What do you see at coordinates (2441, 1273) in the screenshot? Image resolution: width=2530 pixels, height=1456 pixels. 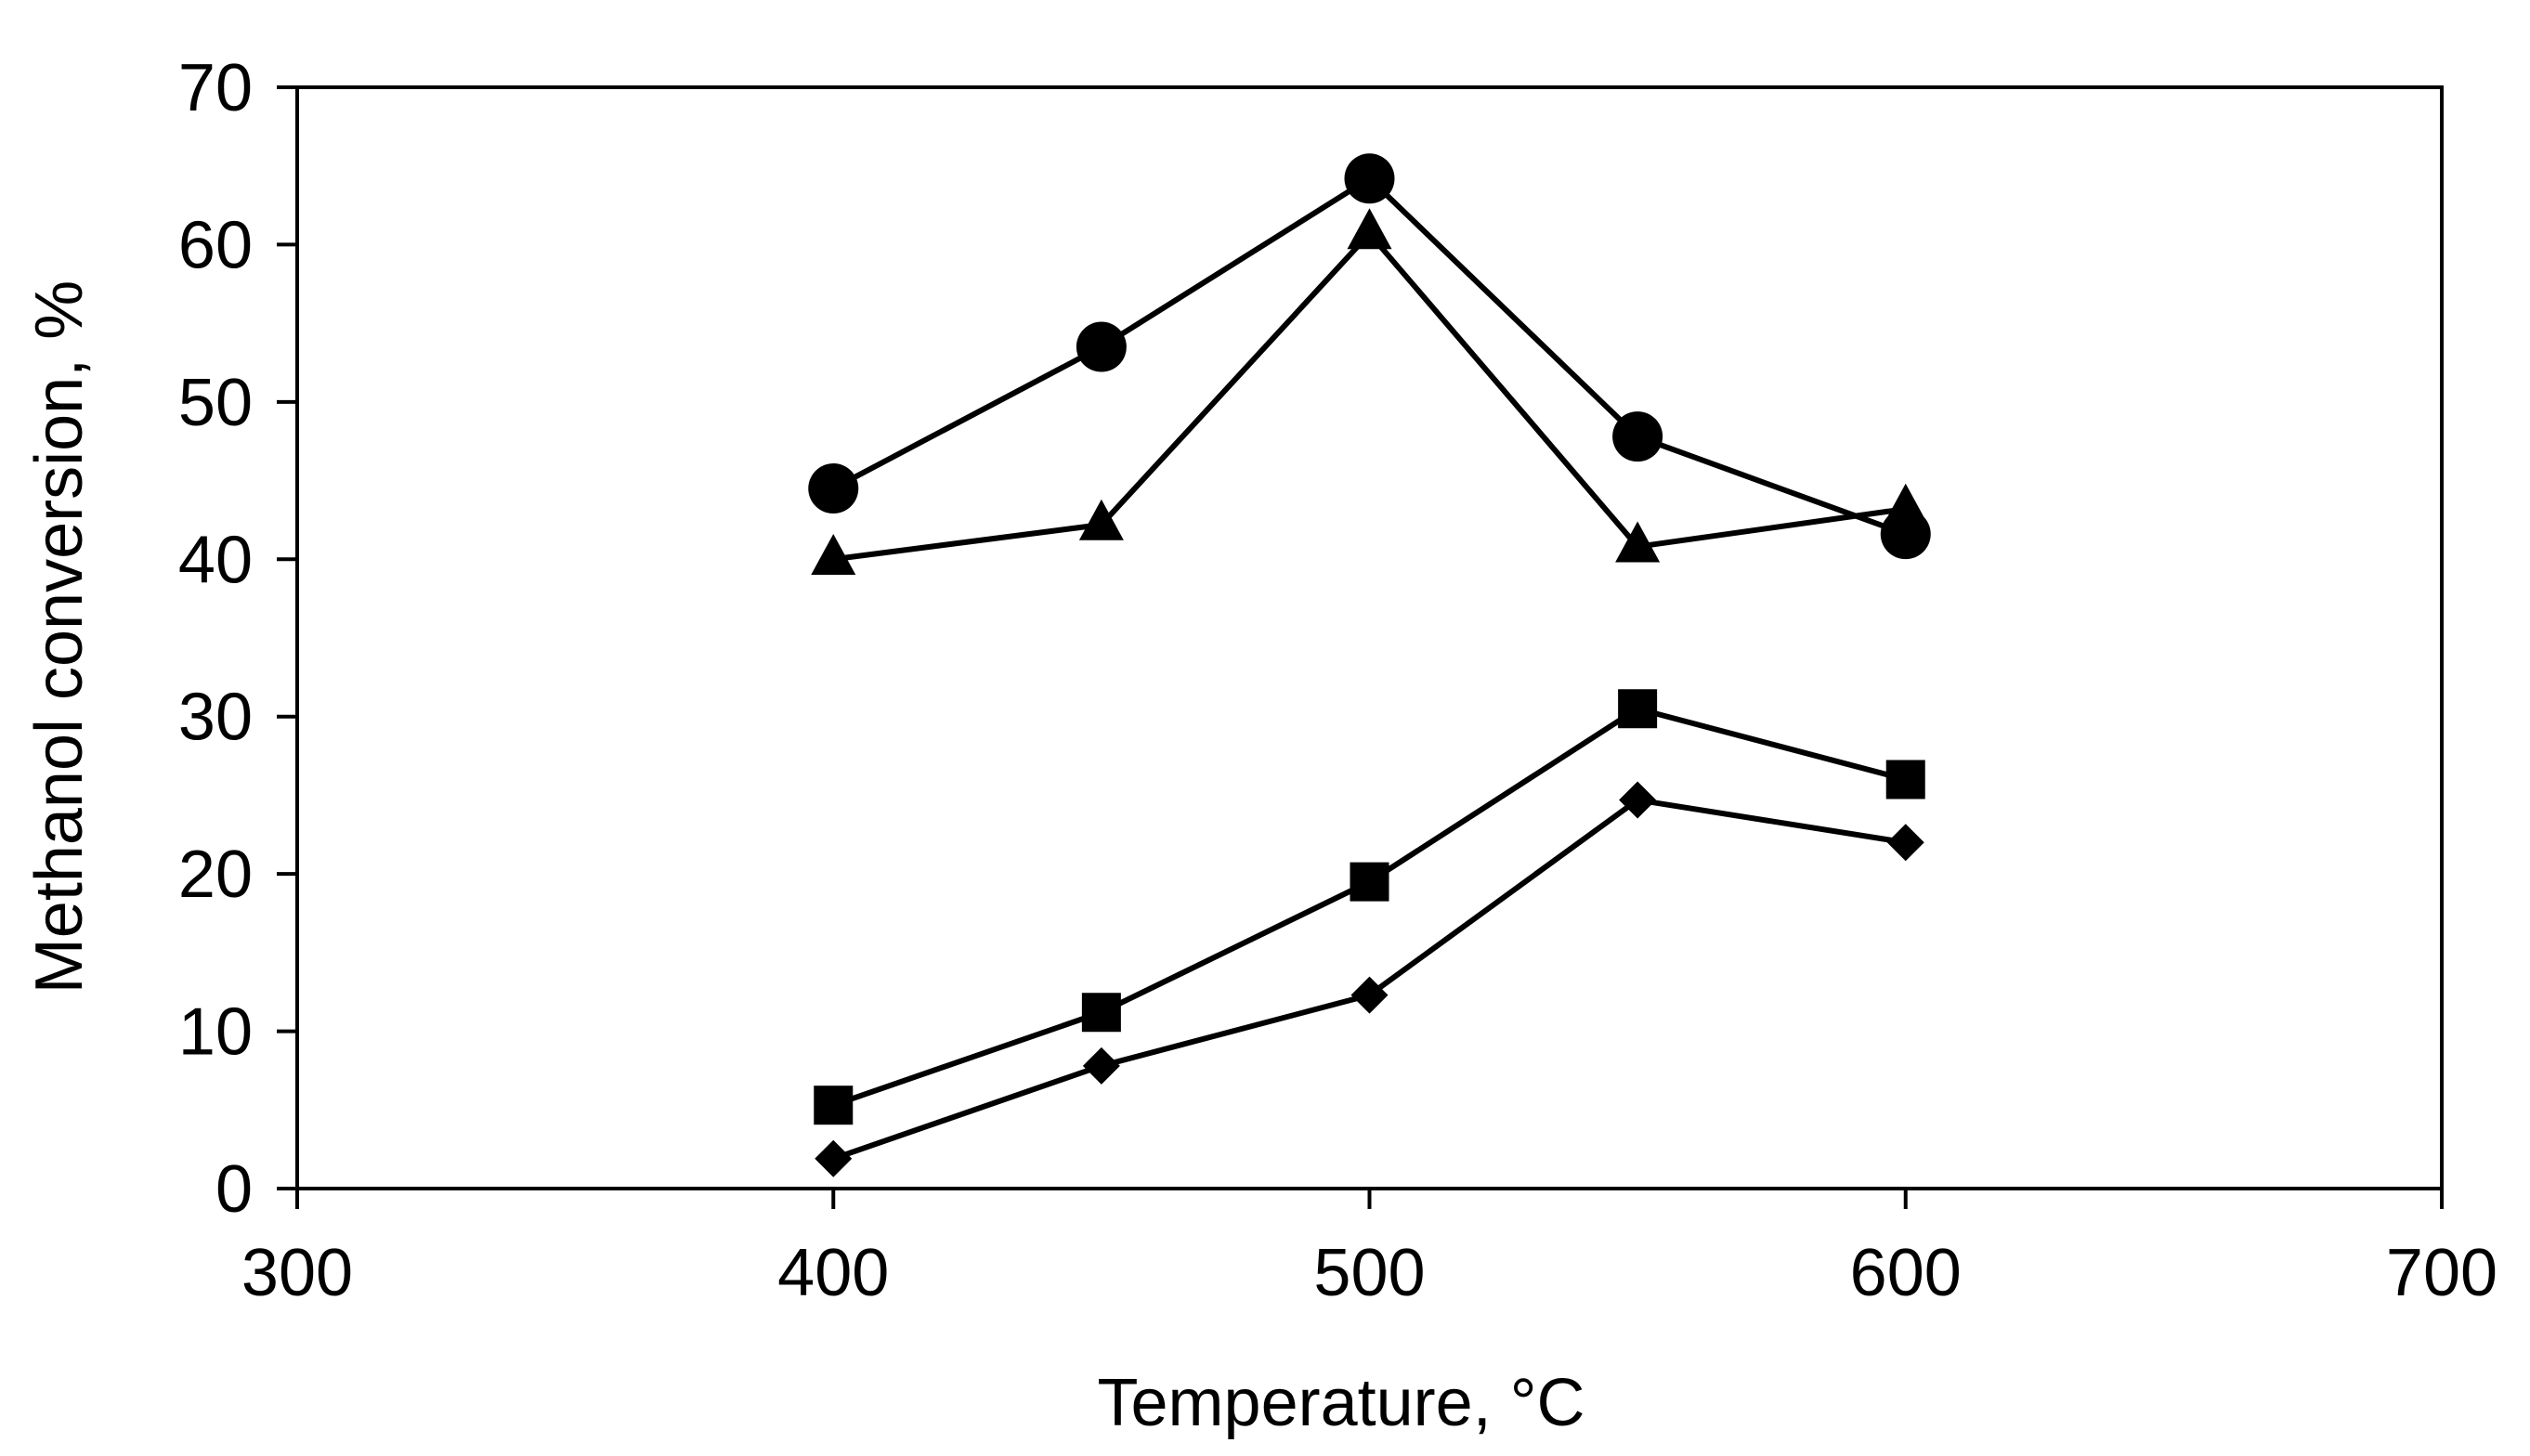 I see `x-tick-label: 700` at bounding box center [2441, 1273].